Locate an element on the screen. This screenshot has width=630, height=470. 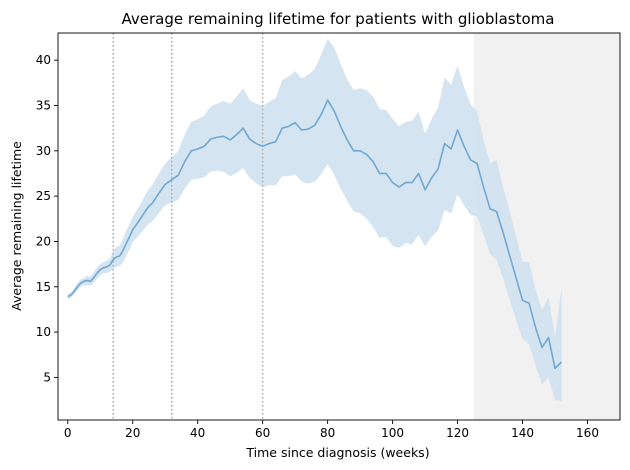
x-axis-label: Time since diagnosis (weeks) is located at coordinates (337, 452).